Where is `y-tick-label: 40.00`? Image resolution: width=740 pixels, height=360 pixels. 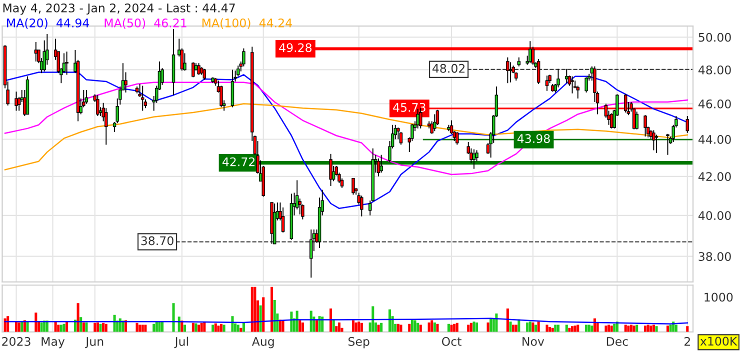 y-tick-label: 40.00 is located at coordinates (714, 215).